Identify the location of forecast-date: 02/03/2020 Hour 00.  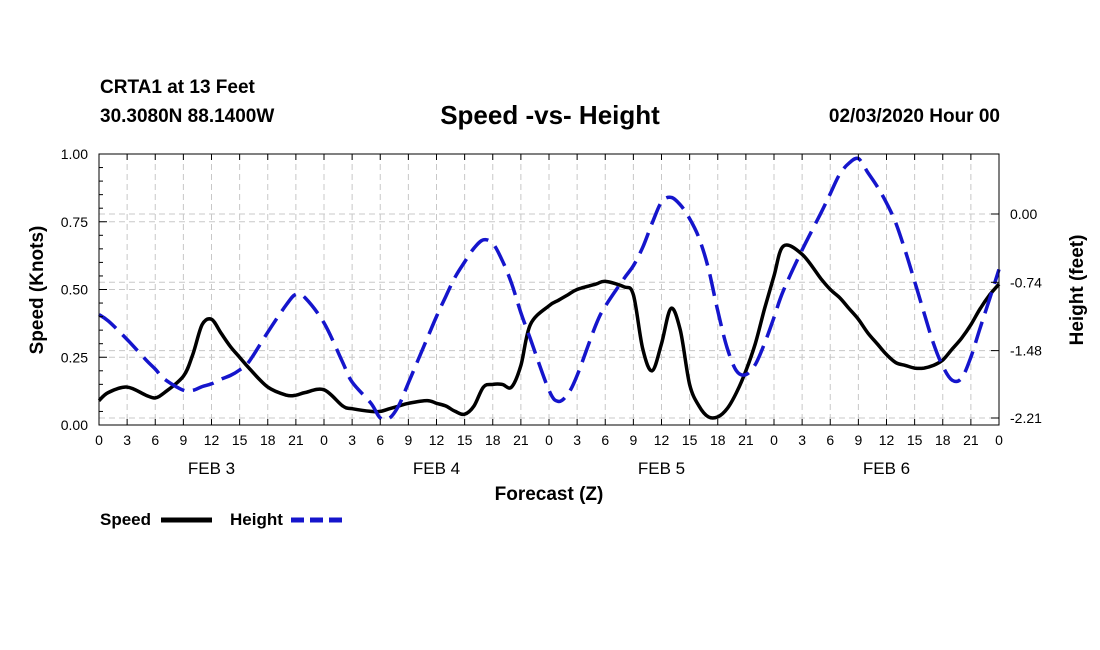
(914, 116).